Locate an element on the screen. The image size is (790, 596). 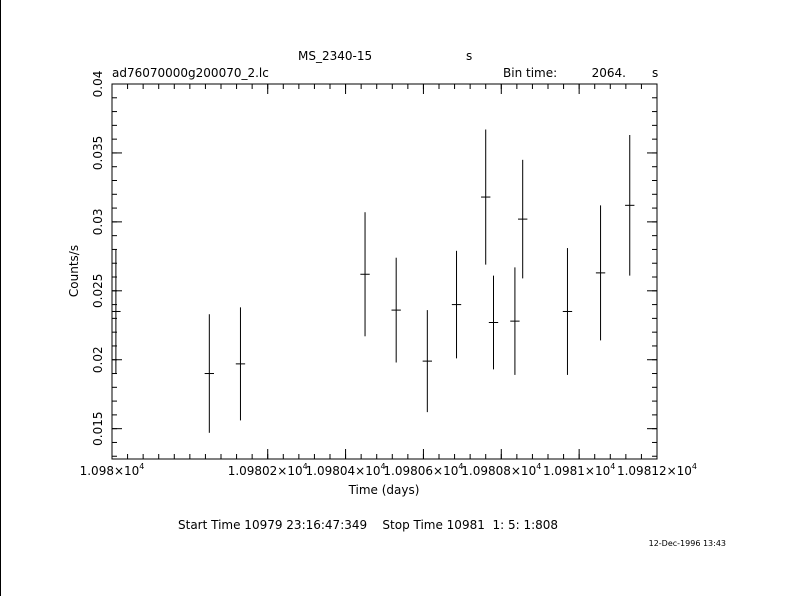
y-tick-label: 0.02 is located at coordinates (98, 359).